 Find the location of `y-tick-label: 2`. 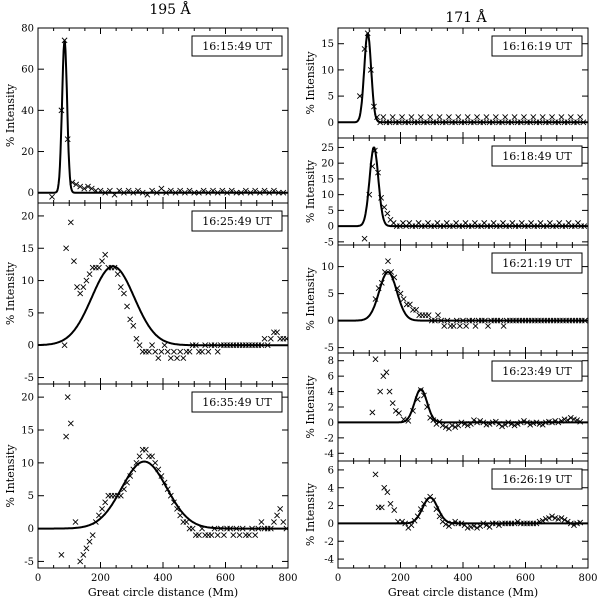

y-tick-label: 2 is located at coordinates (331, 408).